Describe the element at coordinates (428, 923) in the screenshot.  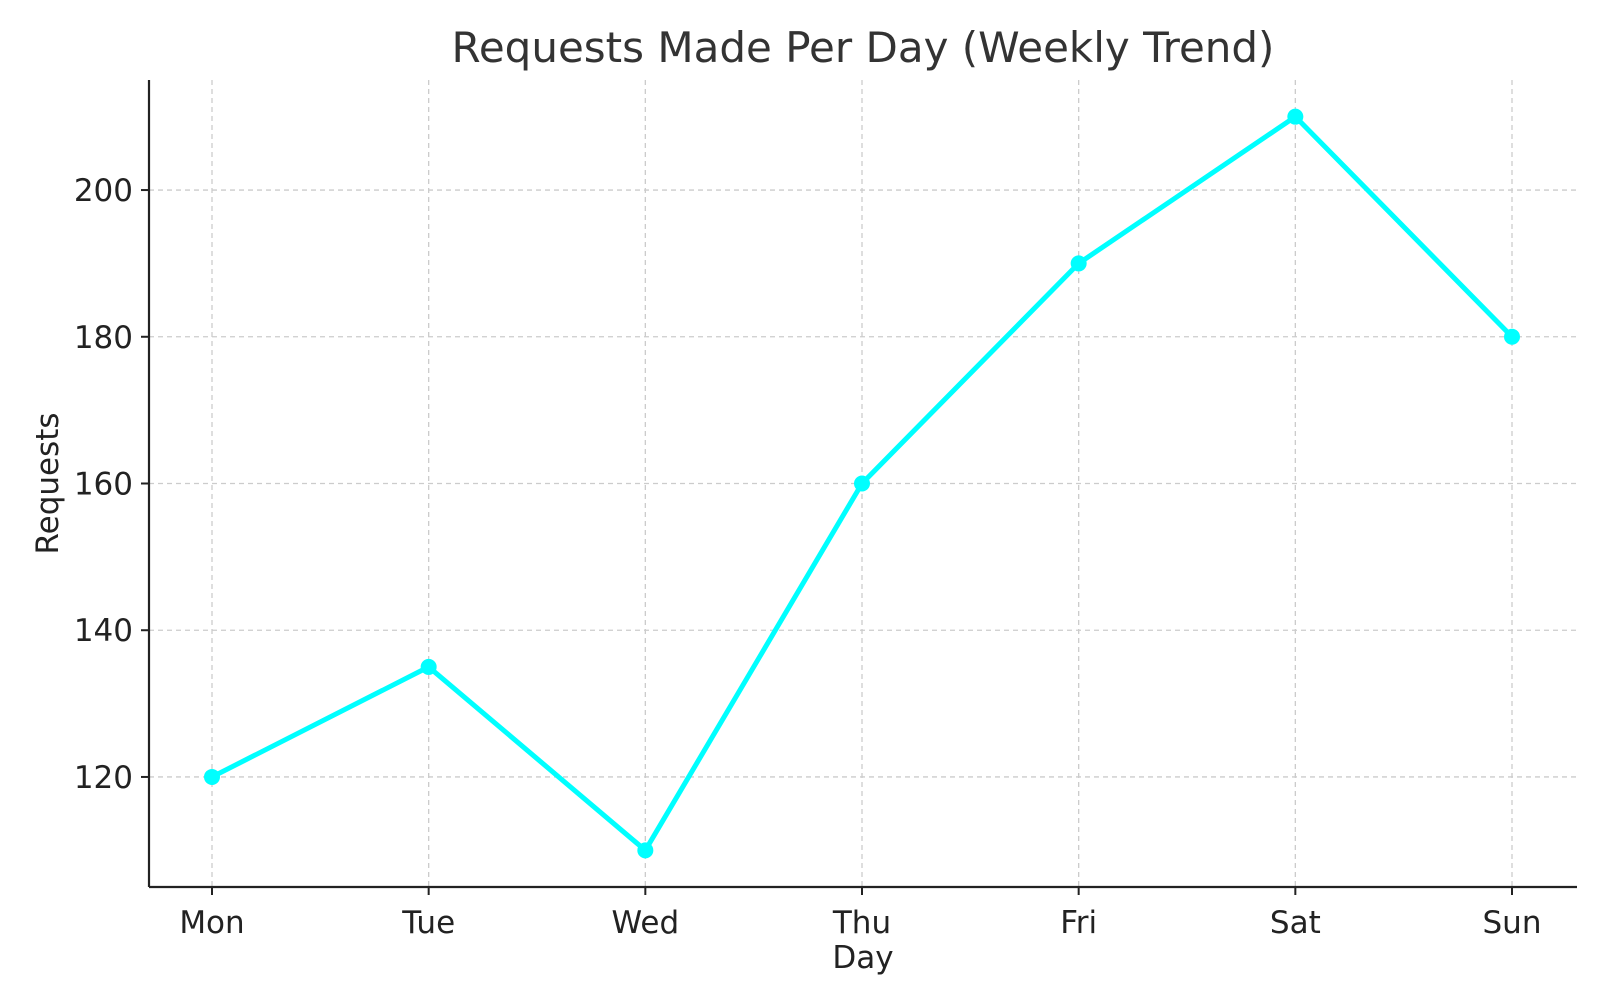
I see `x-tick-label: Tue` at that location.